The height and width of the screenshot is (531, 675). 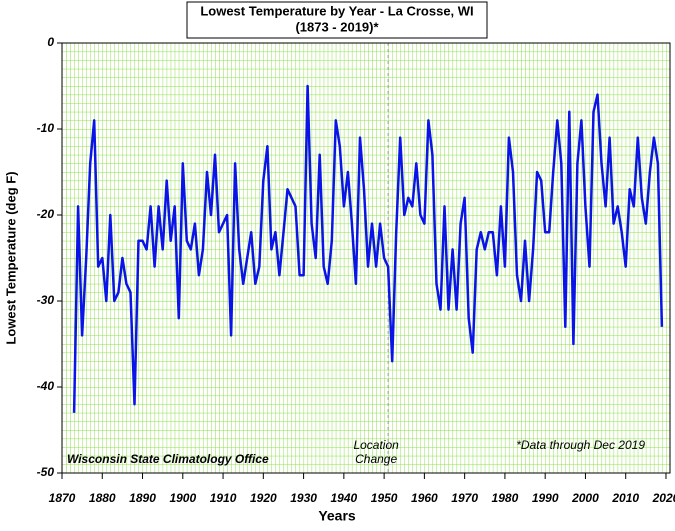 I want to click on chart-subtitle: (1873 - 2019)*, so click(x=337, y=26).